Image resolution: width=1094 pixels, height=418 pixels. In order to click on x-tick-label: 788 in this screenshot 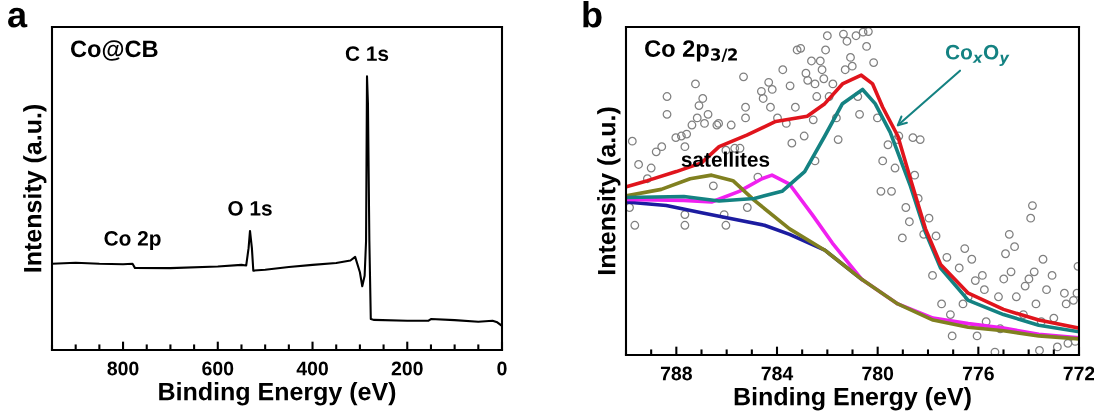, I will do `click(676, 373)`.